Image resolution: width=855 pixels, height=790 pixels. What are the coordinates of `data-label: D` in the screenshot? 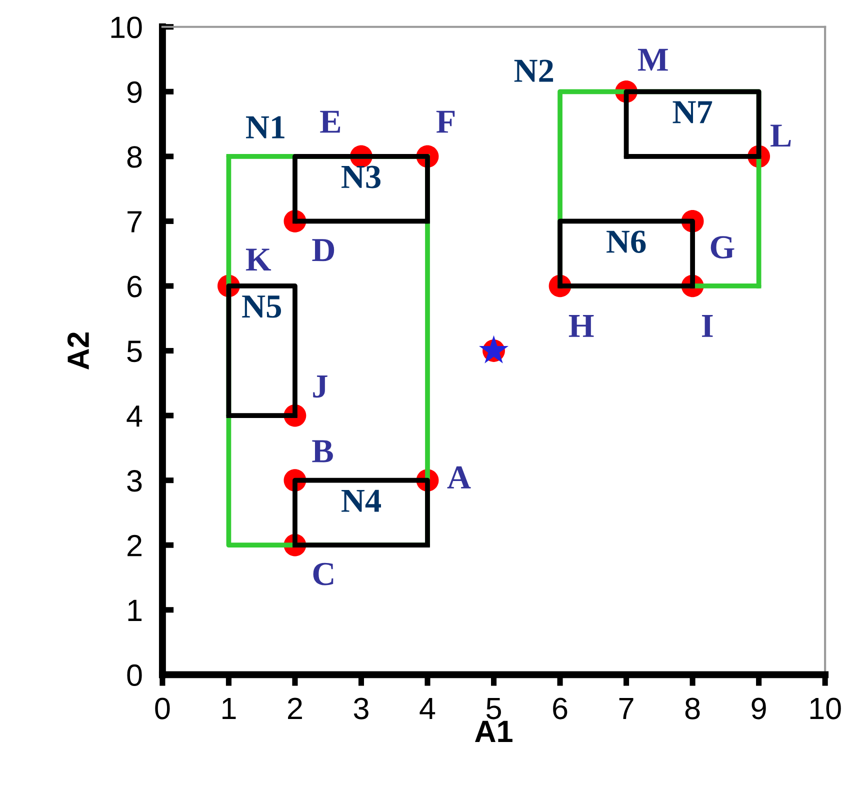 It's located at (323, 250).